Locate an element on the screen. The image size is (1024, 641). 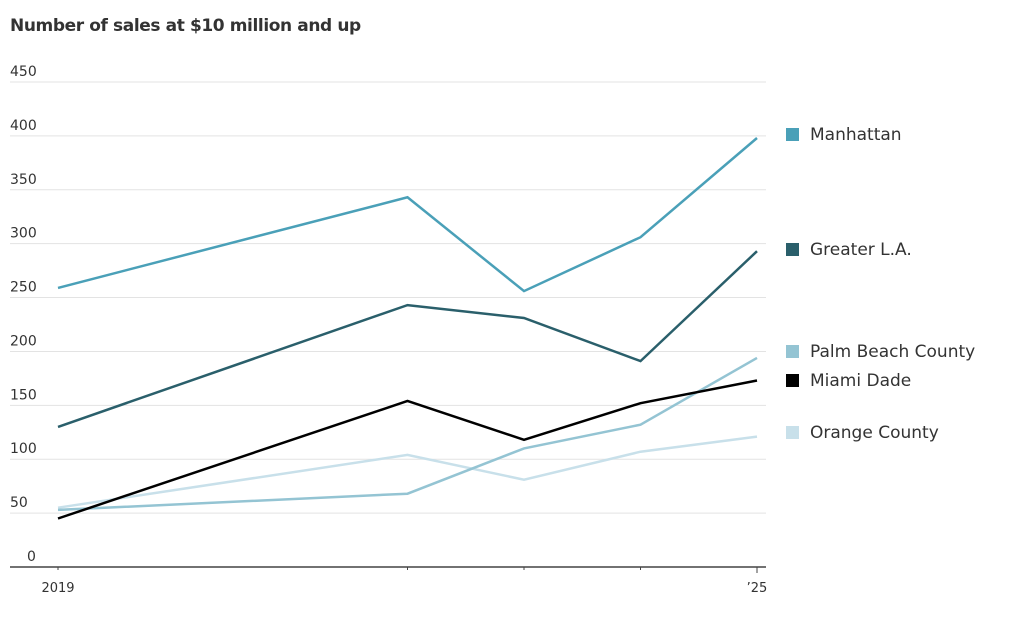
legend-item-manhattan: Manhattan is located at coordinates (844, 135).